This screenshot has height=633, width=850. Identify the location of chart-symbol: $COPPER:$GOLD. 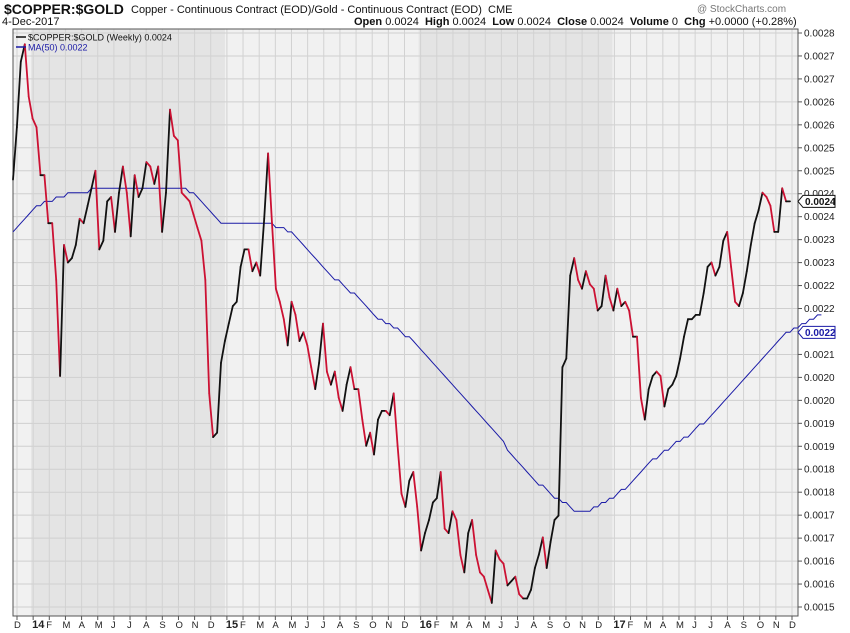
(64, 9).